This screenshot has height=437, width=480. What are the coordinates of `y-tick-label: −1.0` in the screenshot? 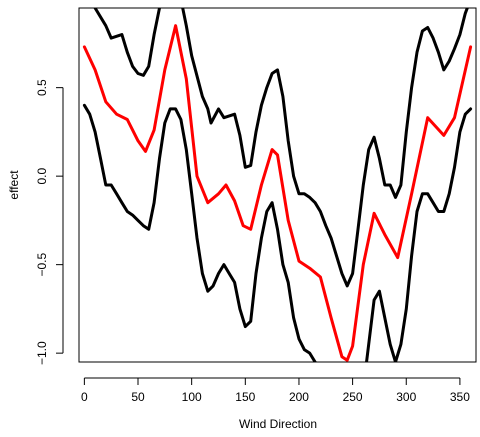 It's located at (42, 353).